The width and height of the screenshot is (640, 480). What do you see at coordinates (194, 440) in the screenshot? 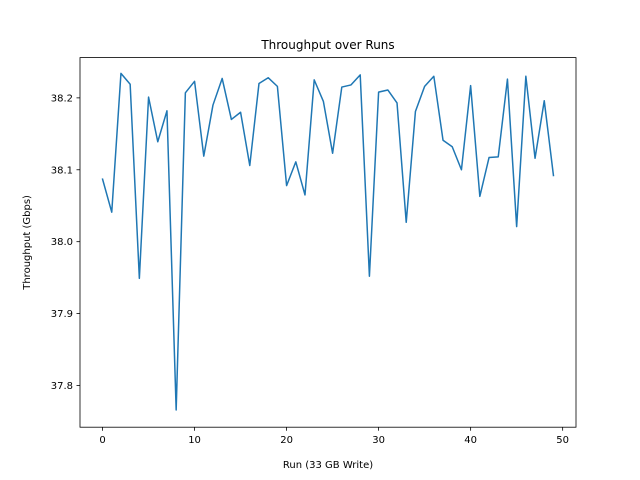
I see `x-tick-label: 10` at bounding box center [194, 440].